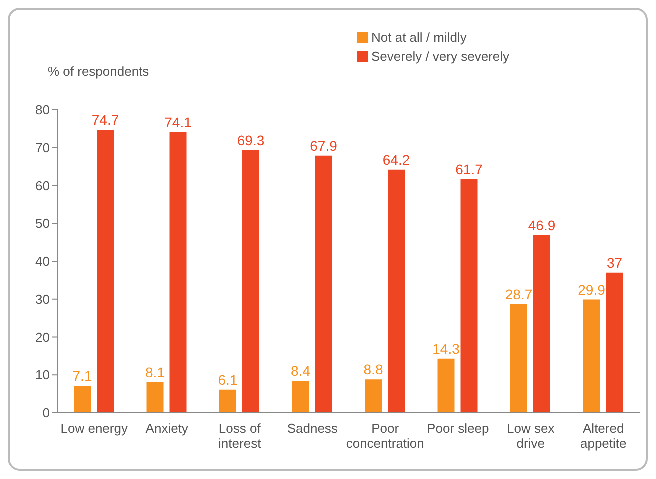 The image size is (656, 479). What do you see at coordinates (43, 299) in the screenshot?
I see `y-tick-label: 30` at bounding box center [43, 299].